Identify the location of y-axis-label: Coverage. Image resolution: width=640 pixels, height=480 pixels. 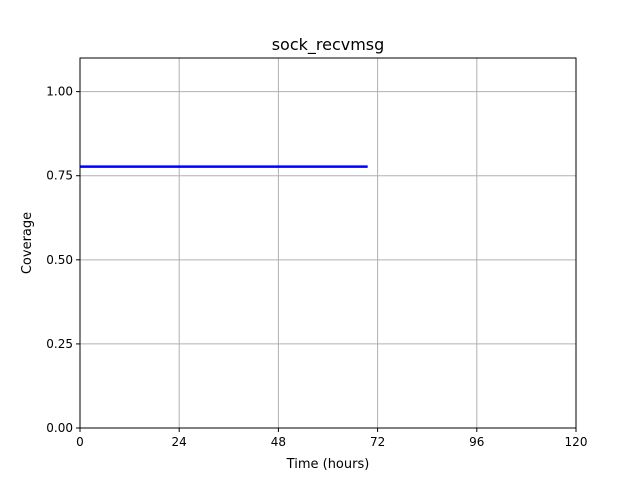
(27, 243).